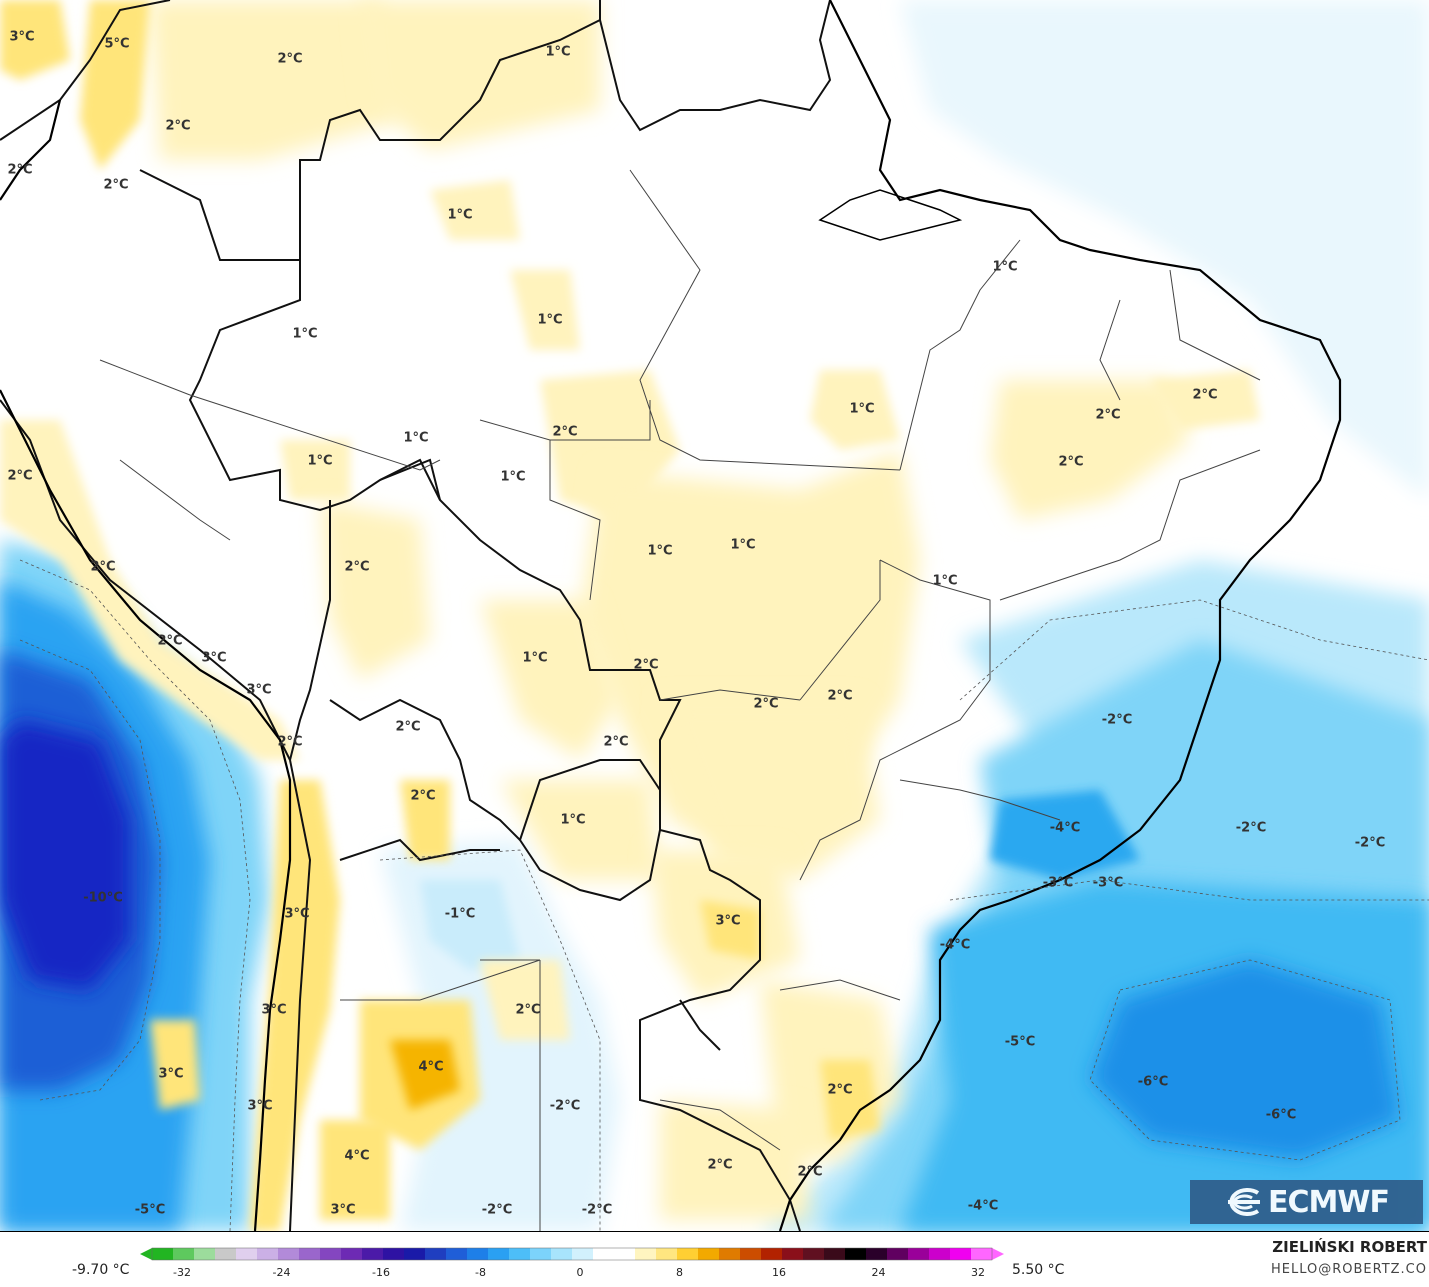  I want to click on ecmwf-mark-icon, so click(1244, 1202).